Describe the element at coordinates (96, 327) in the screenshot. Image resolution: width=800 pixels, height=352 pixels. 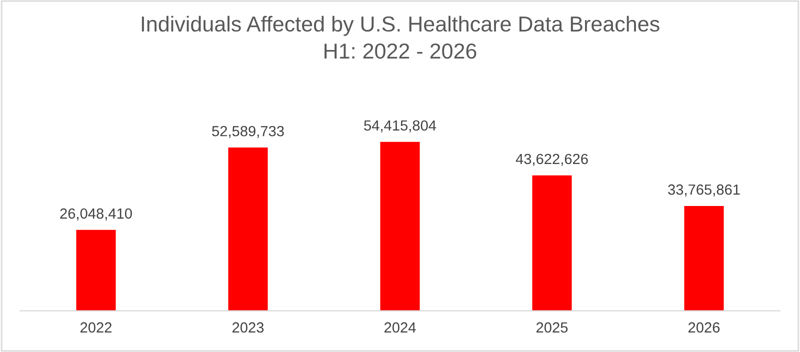
I see `x-tick-label: 2022` at that location.